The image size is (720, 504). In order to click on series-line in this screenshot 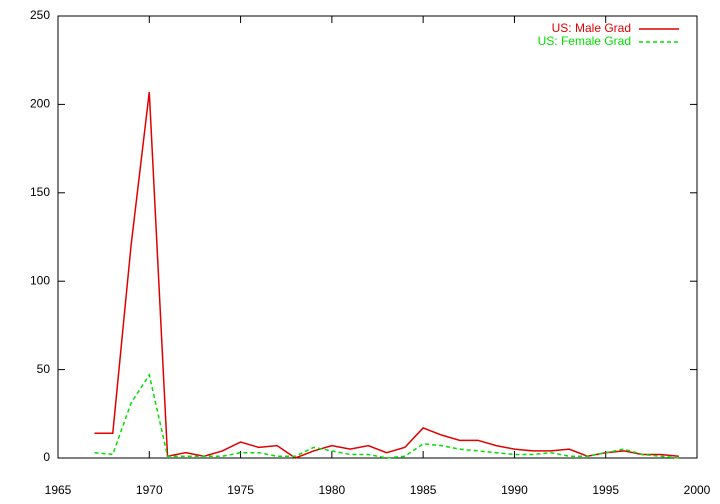, I will do `click(386, 415)`.